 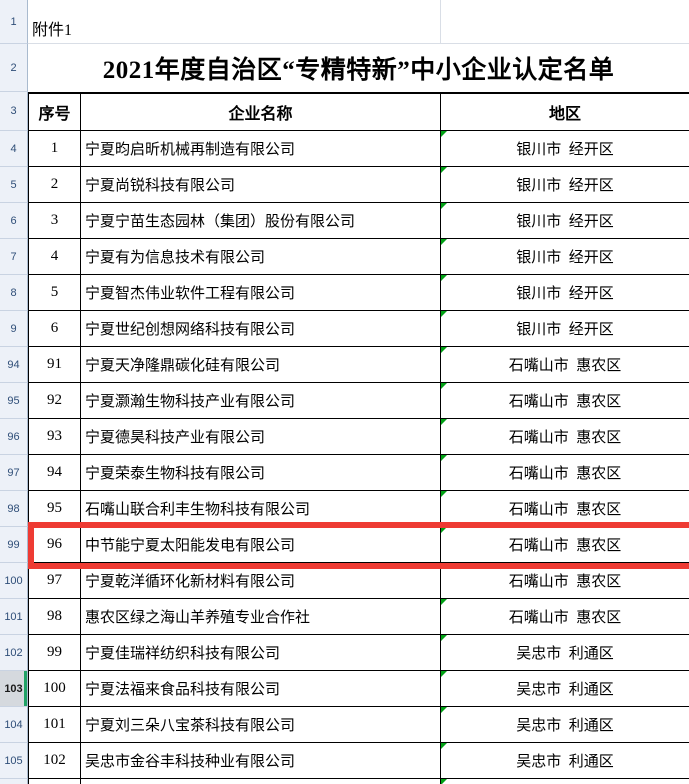 What do you see at coordinates (190, 546) in the screenshot?
I see `company-name-label: 中节能宁夏太阳能发电有限公司` at bounding box center [190, 546].